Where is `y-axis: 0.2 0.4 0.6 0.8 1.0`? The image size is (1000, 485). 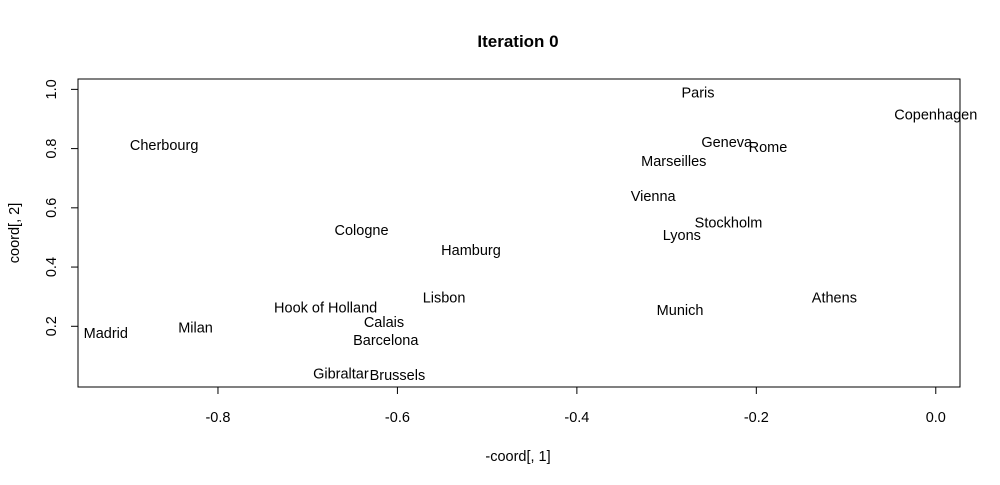 y-axis: 0.2 0.4 0.6 0.8 1.0 is located at coordinates (61, 207).